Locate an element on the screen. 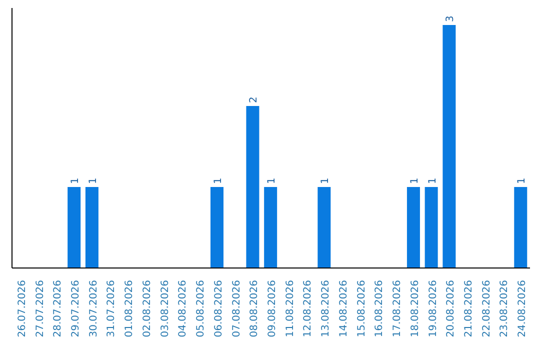 The image size is (540, 340). x-tick-label: 02.08.2026 is located at coordinates (147, 309).